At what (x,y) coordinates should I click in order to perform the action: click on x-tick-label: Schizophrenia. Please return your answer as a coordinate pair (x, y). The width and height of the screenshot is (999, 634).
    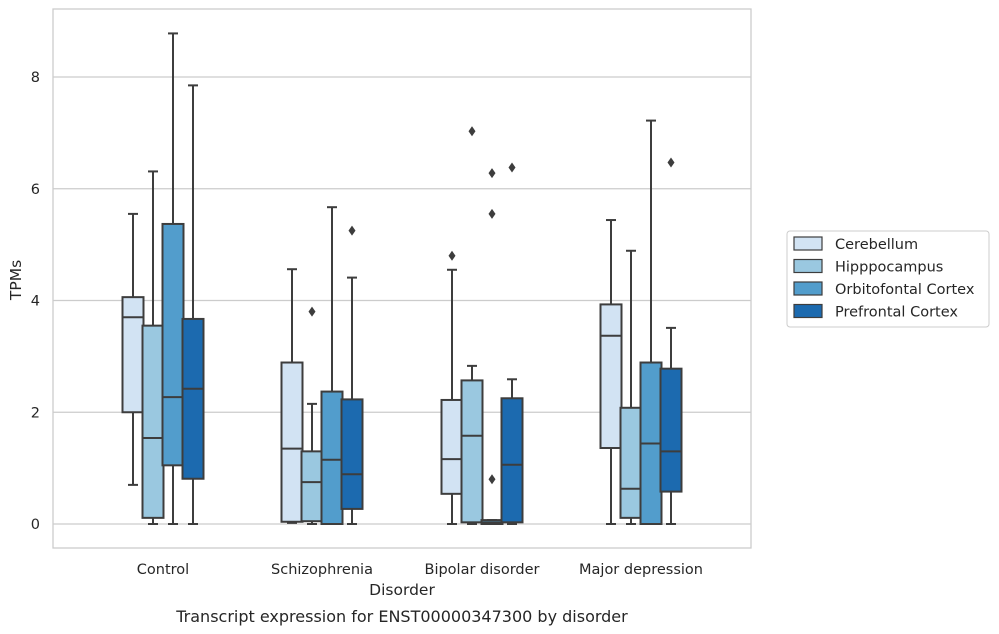
    Looking at the image, I should click on (322, 570).